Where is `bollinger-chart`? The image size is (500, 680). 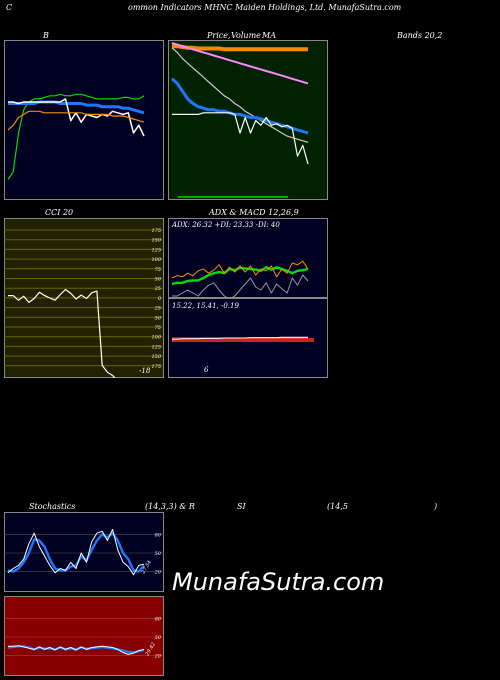 bollinger-chart is located at coordinates (84, 120).